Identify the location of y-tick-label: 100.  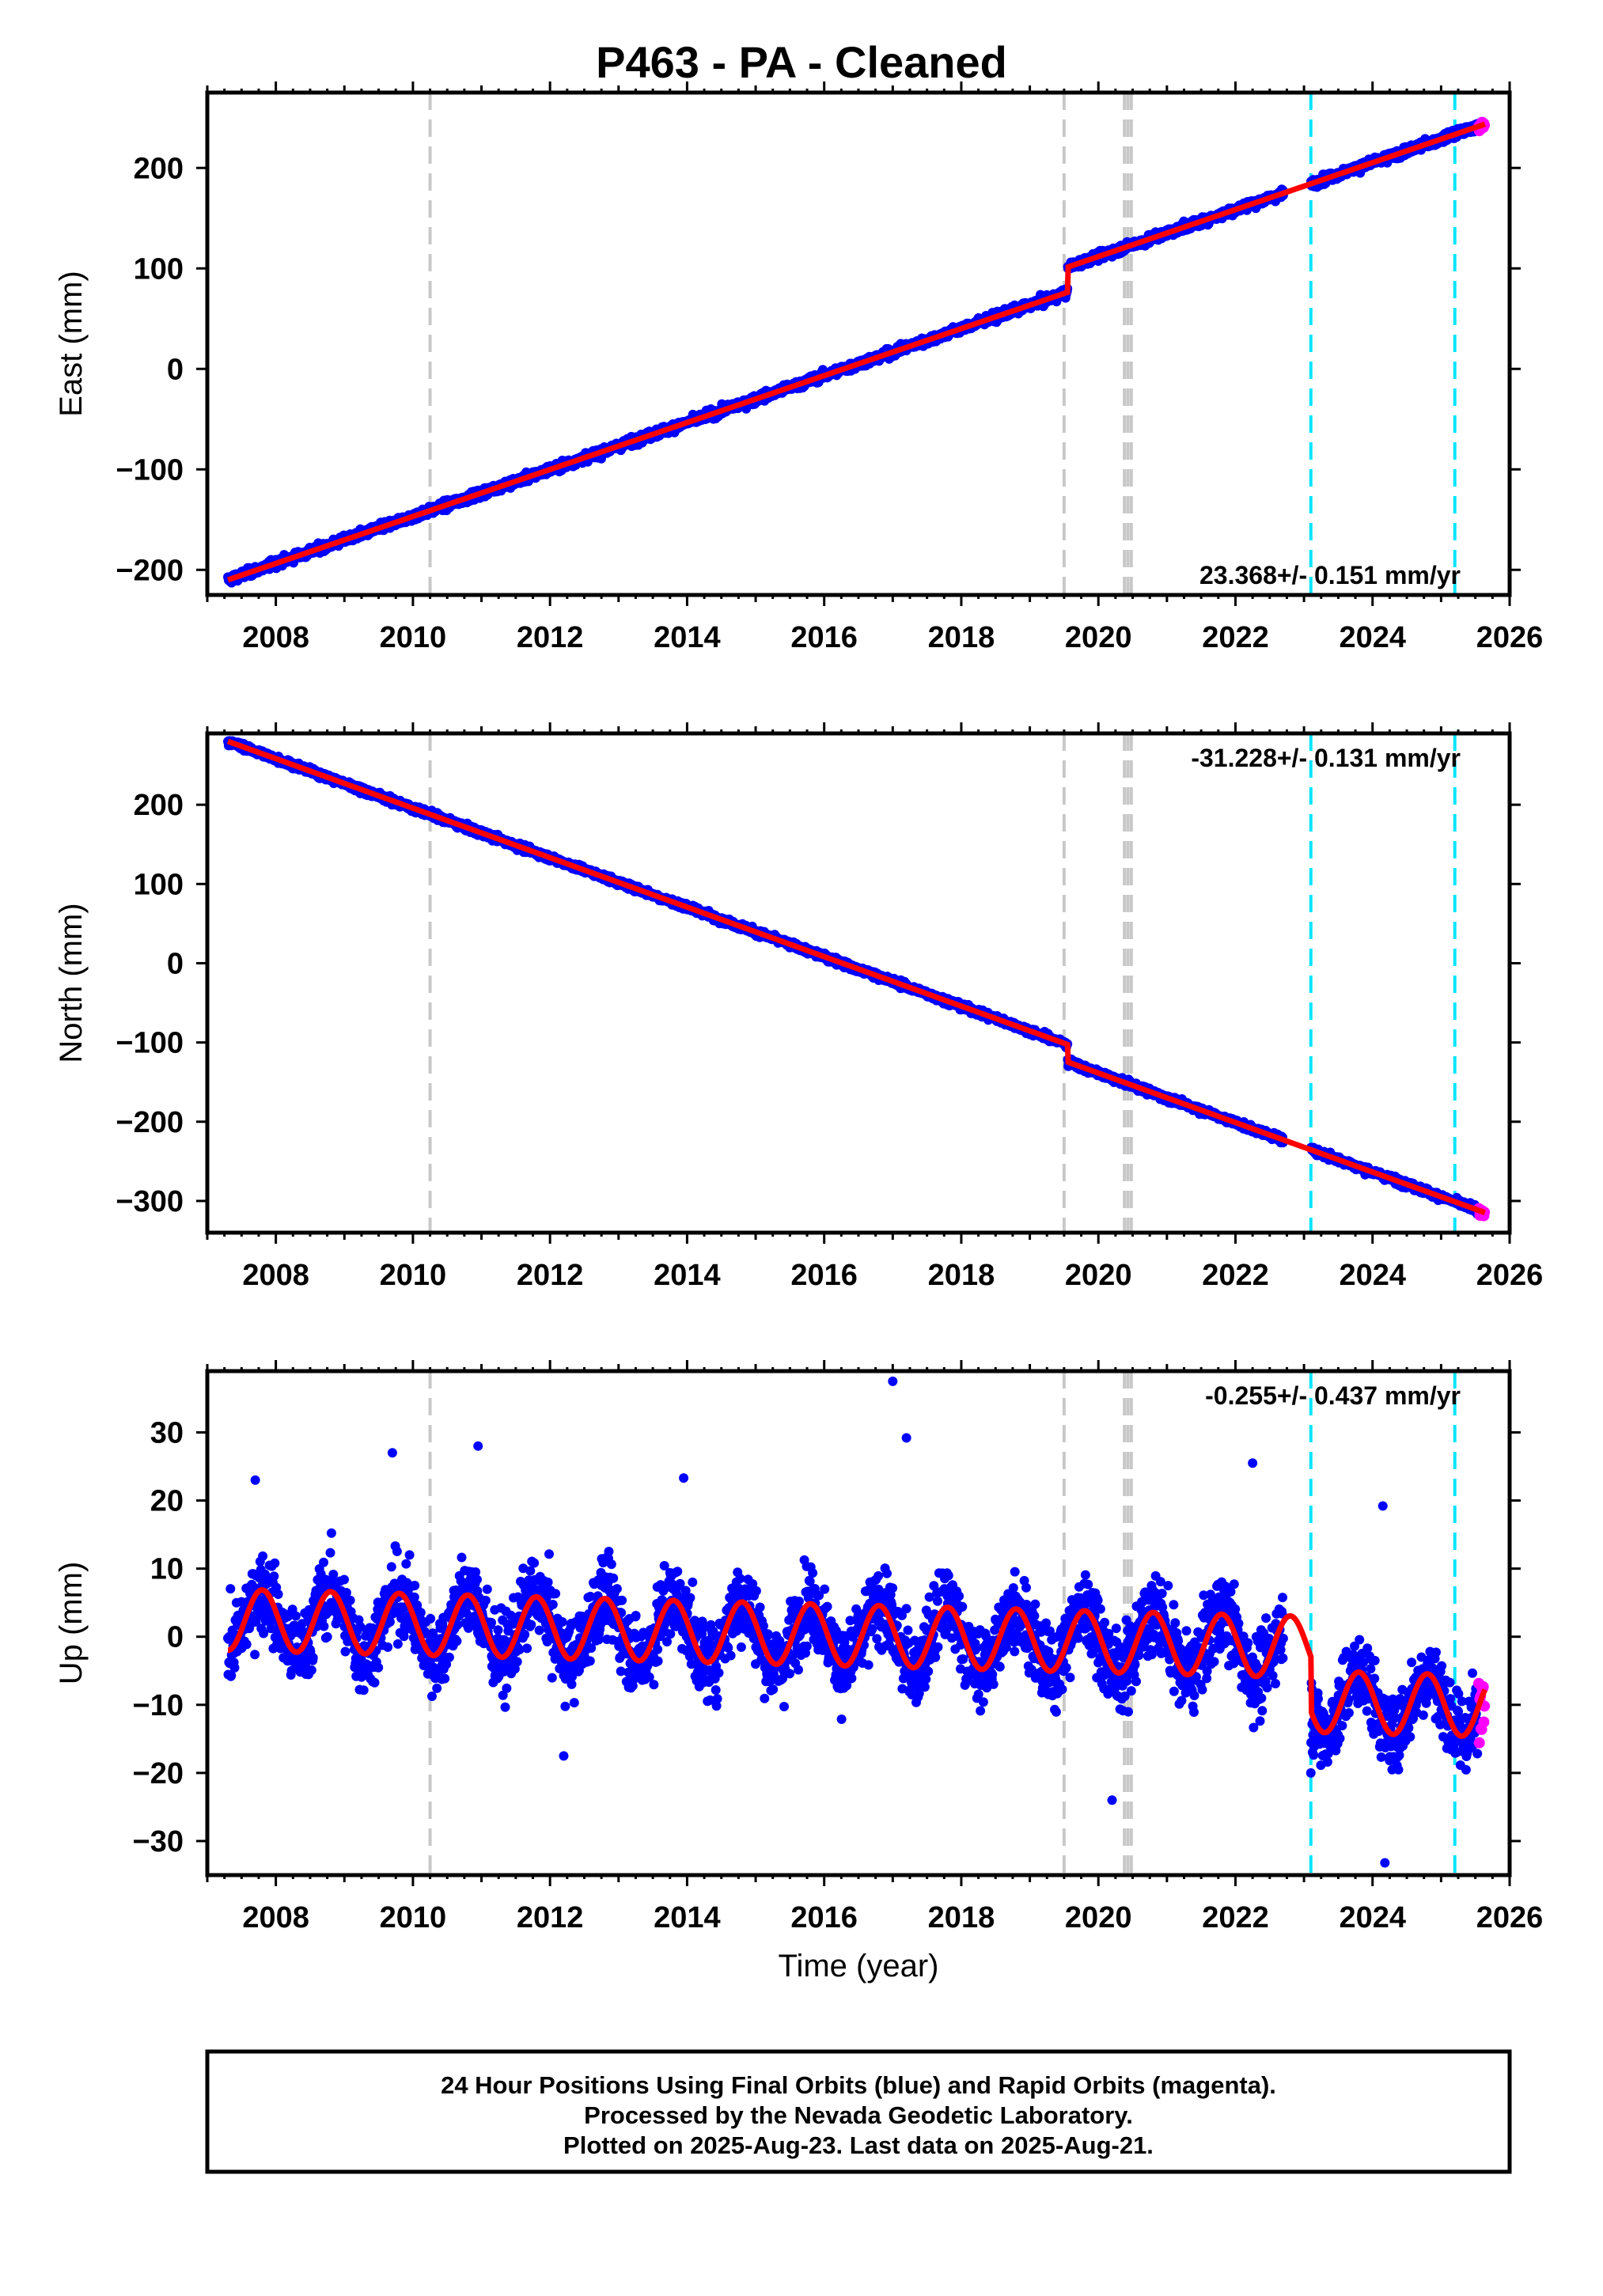
(159, 269).